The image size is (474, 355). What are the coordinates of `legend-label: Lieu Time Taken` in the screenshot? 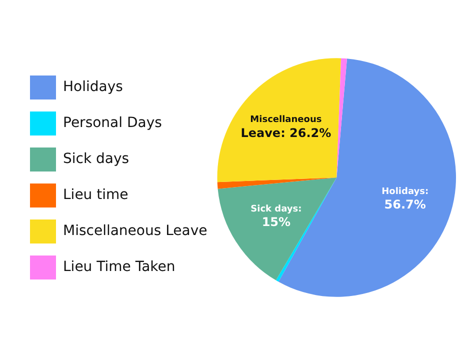 It's located at (119, 267).